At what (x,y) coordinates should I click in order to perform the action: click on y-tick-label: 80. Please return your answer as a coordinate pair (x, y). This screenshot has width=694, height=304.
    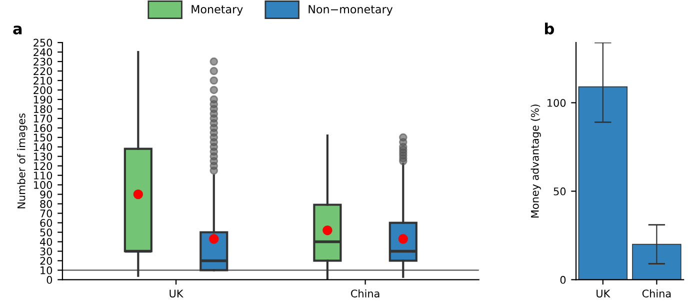
    Looking at the image, I should click on (46, 204).